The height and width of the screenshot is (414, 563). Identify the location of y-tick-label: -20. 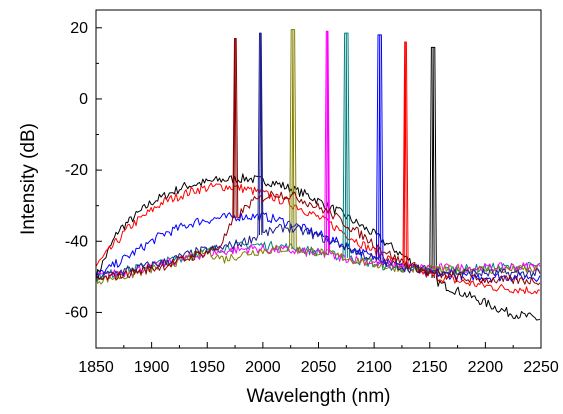
(76, 170).